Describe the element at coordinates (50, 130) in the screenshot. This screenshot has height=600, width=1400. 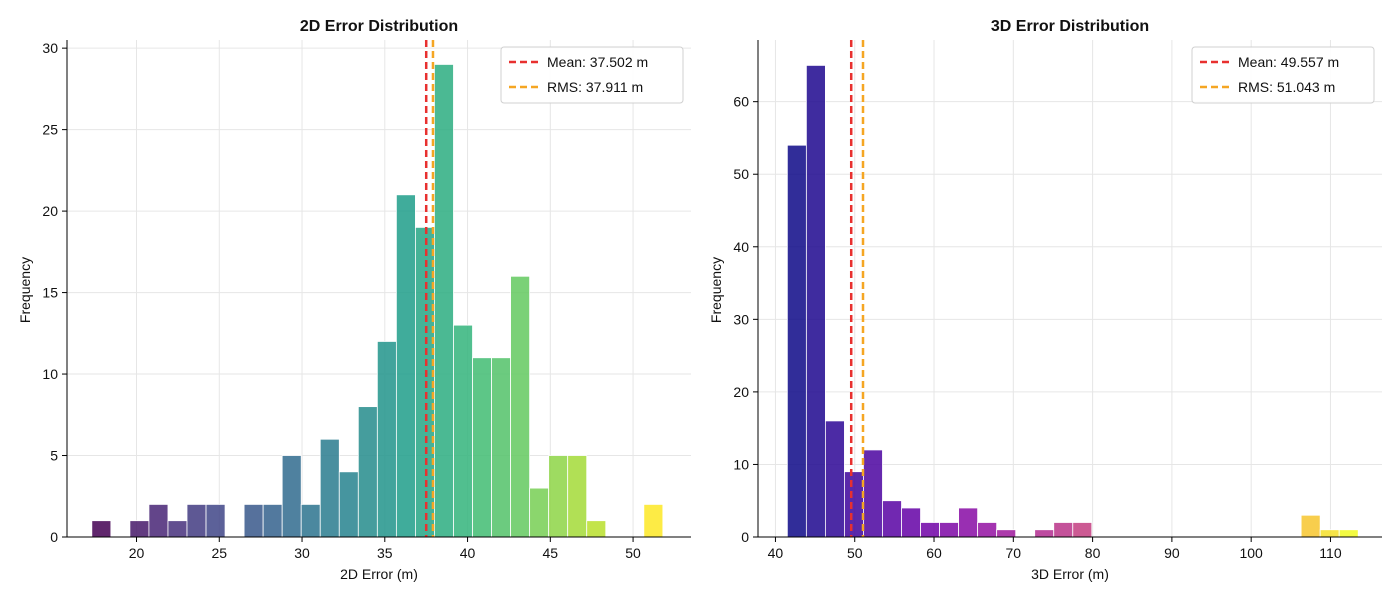
I see `y-tick-label-2d: 25` at that location.